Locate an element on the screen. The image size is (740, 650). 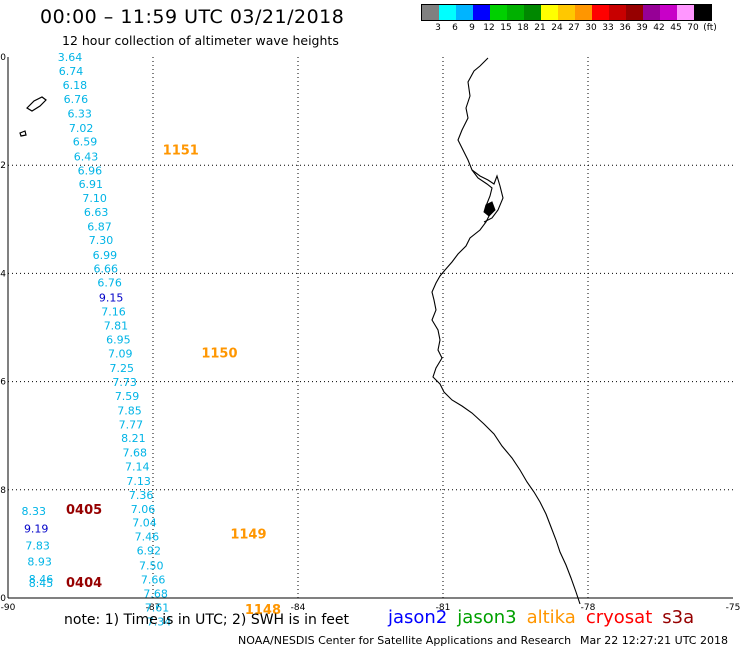
galapagos-island-small is located at coordinates (23, 133).